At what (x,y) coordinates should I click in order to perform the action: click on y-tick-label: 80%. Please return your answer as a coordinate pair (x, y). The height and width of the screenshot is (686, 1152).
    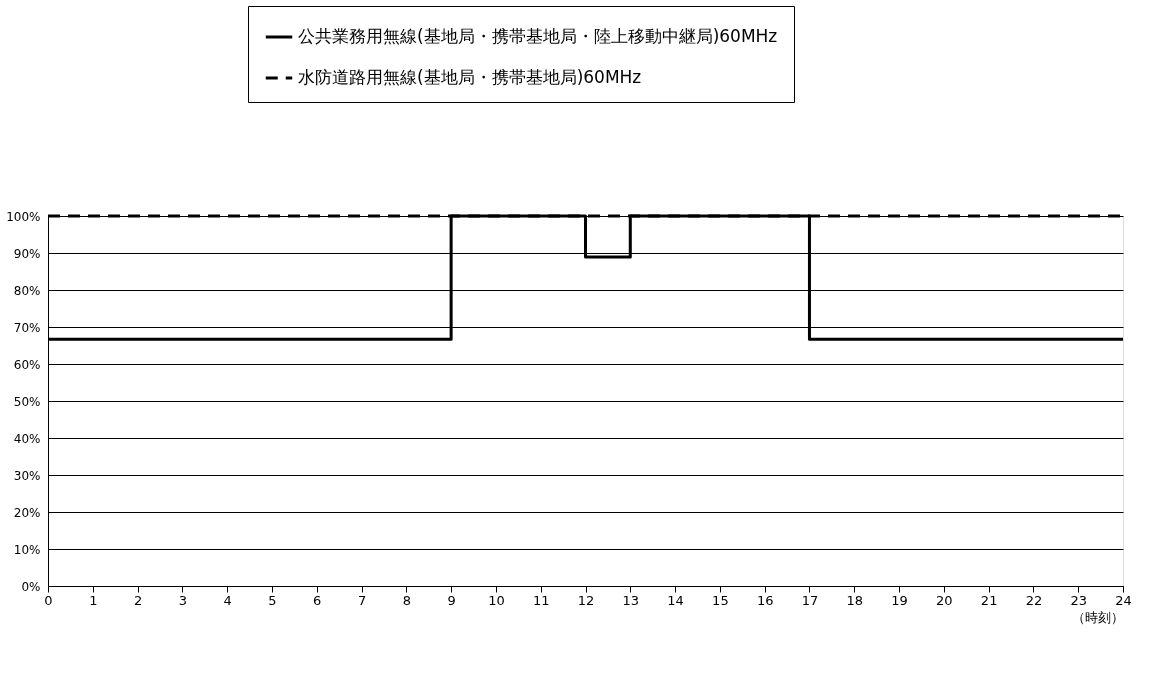
    Looking at the image, I should click on (27, 290).